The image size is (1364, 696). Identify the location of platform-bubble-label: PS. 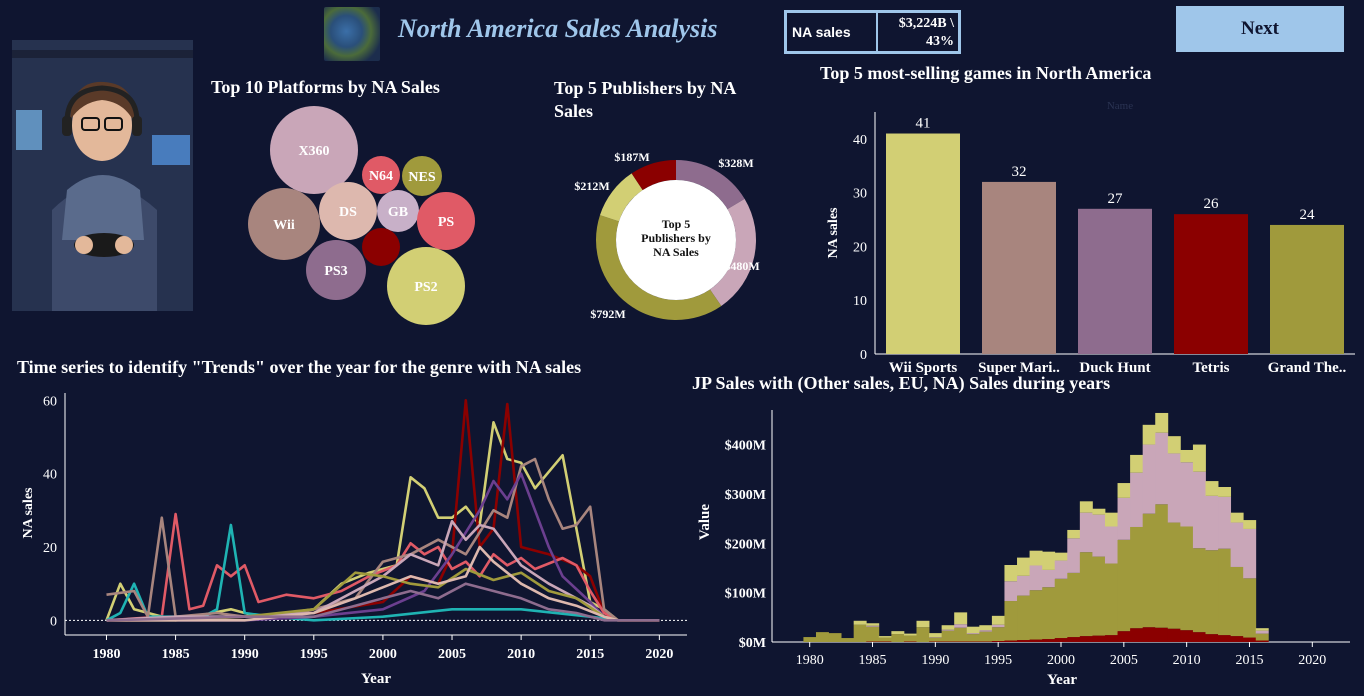
(446, 222).